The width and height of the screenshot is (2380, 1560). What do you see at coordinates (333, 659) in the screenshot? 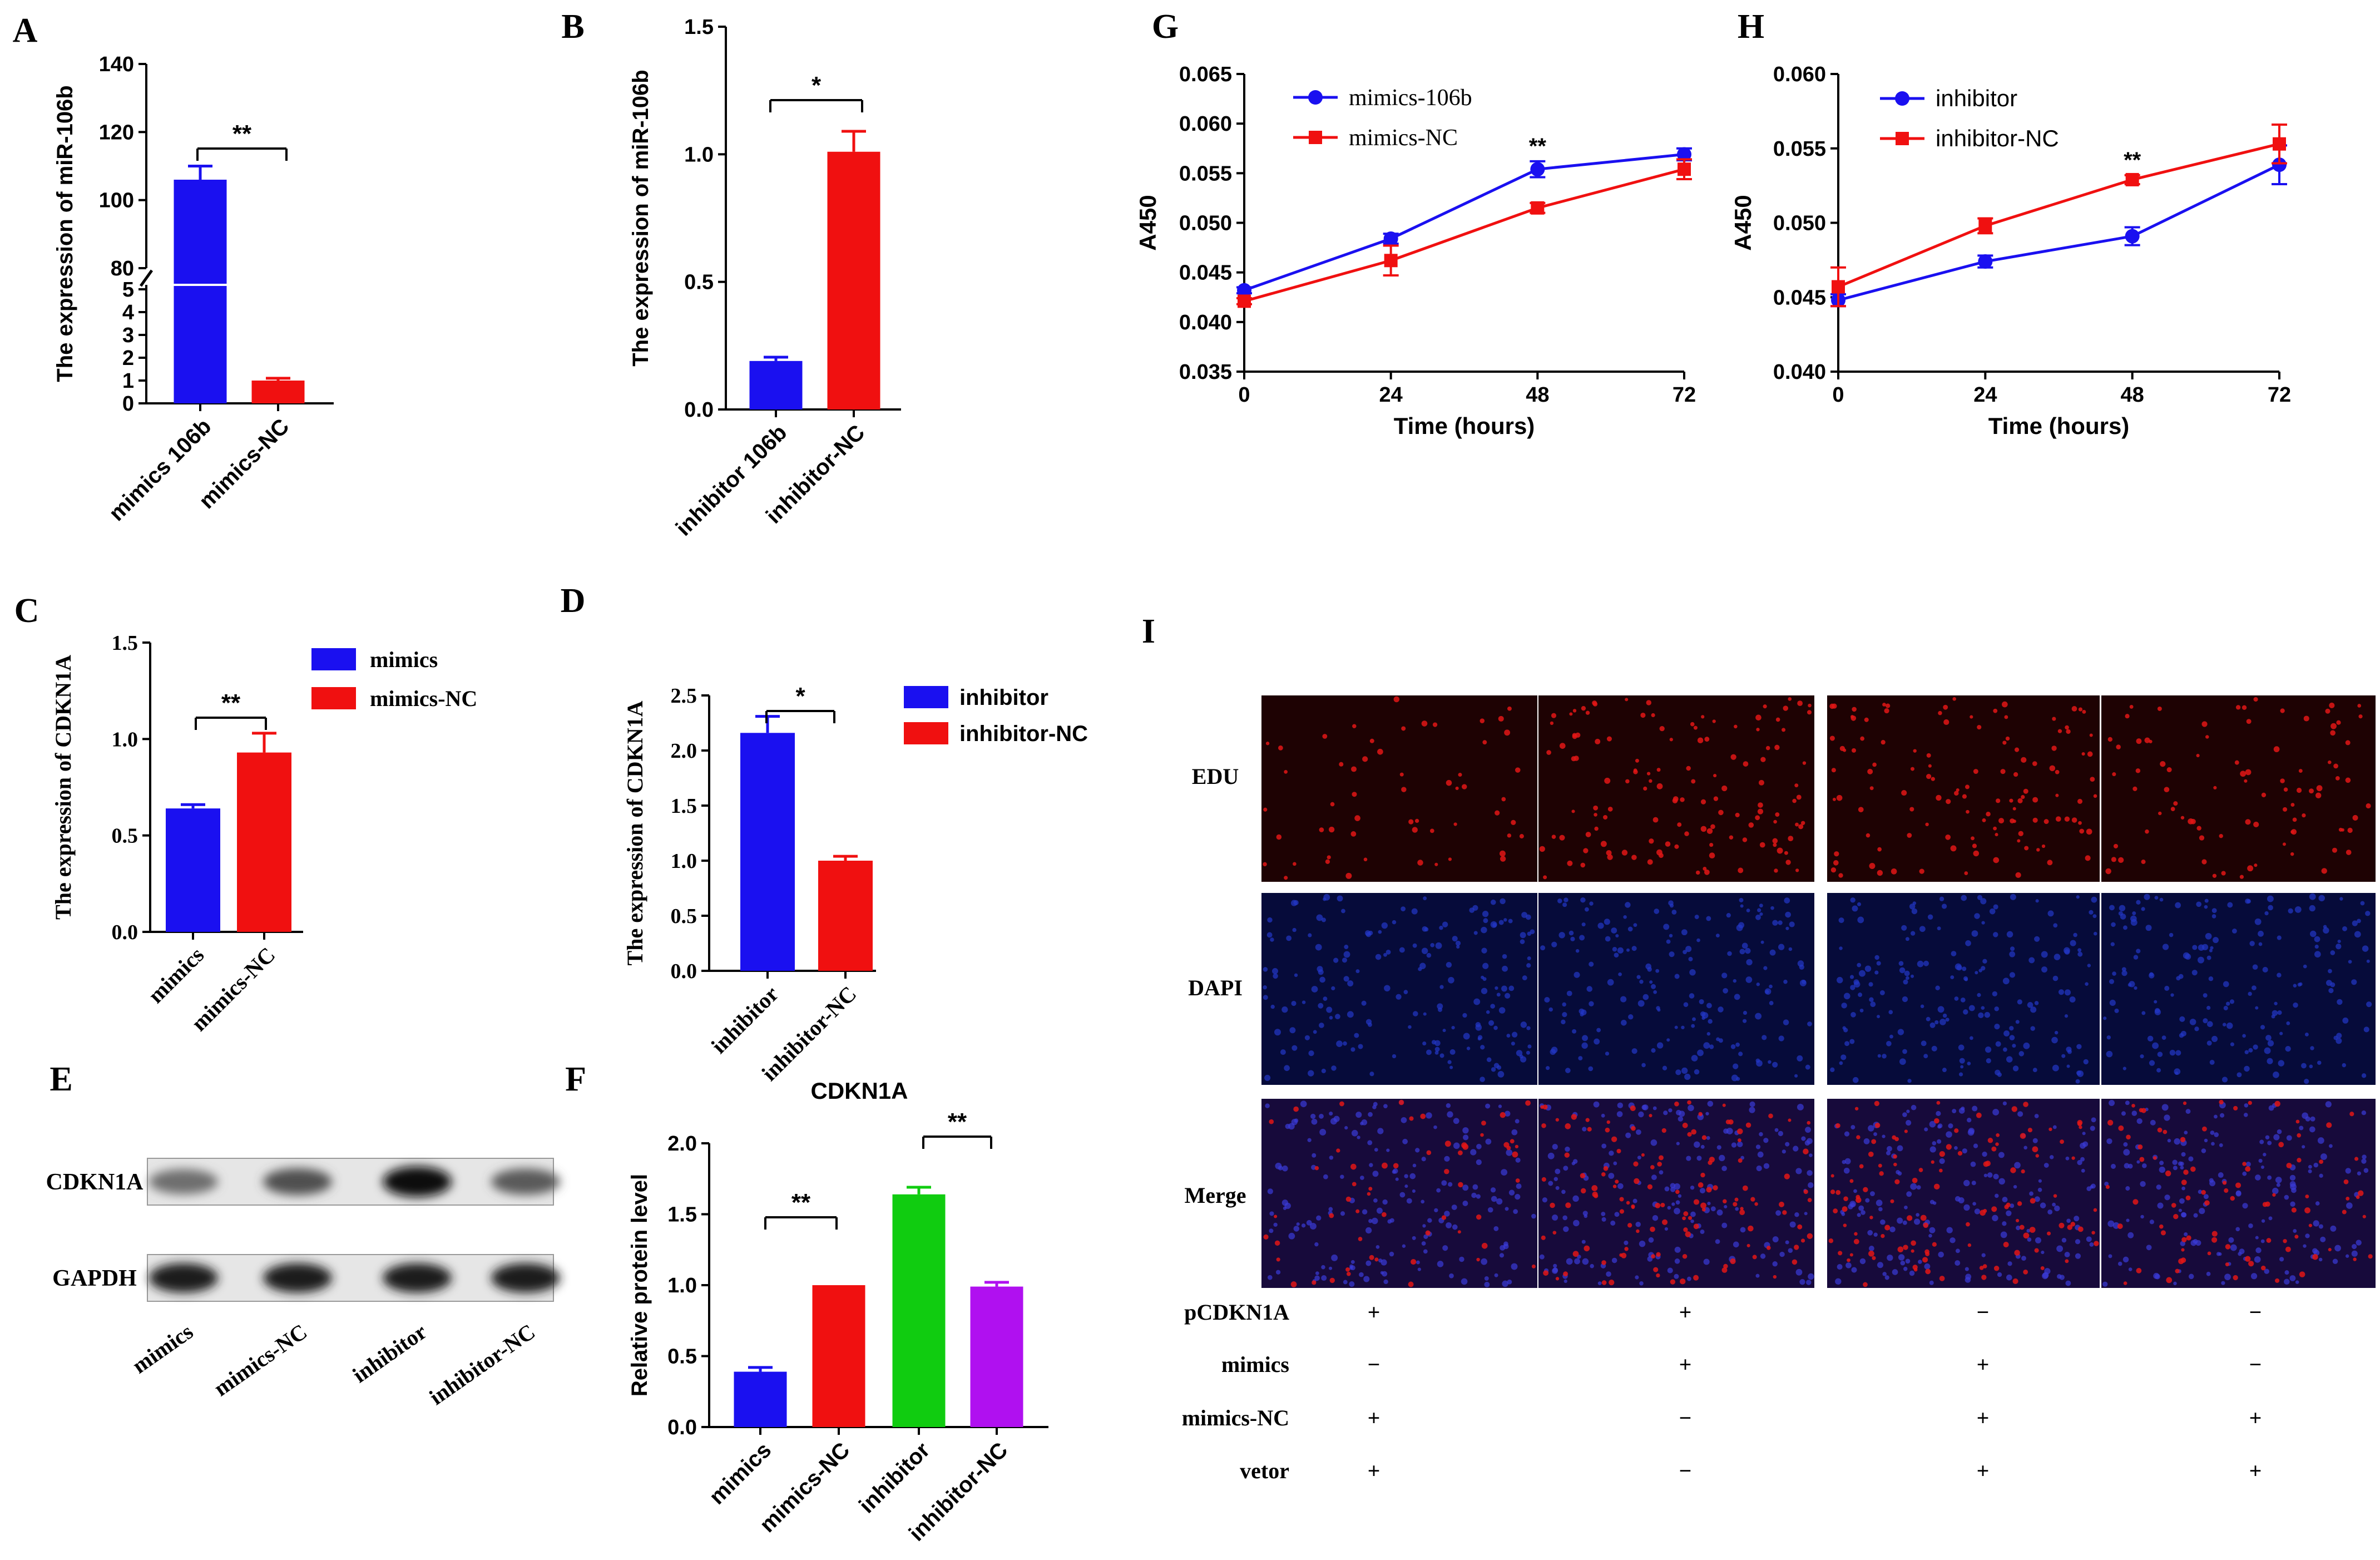
I see `legend-swatch` at bounding box center [333, 659].